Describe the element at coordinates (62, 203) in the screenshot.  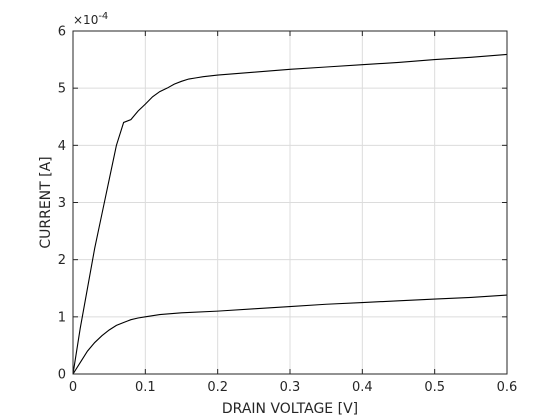
I see `y-tick-label: 3` at that location.